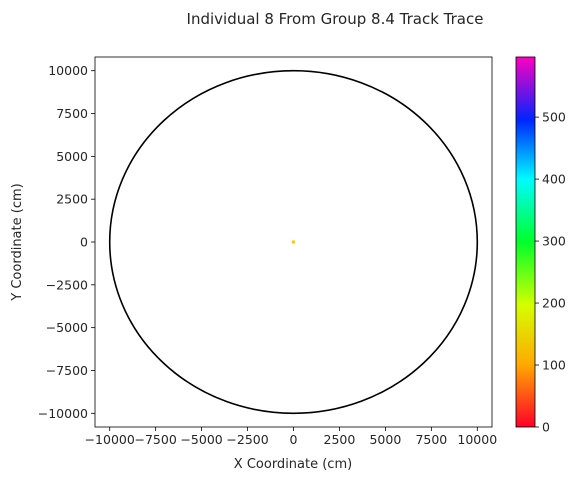  What do you see at coordinates (68, 70) in the screenshot?
I see `y-tick-label: 10000` at bounding box center [68, 70].